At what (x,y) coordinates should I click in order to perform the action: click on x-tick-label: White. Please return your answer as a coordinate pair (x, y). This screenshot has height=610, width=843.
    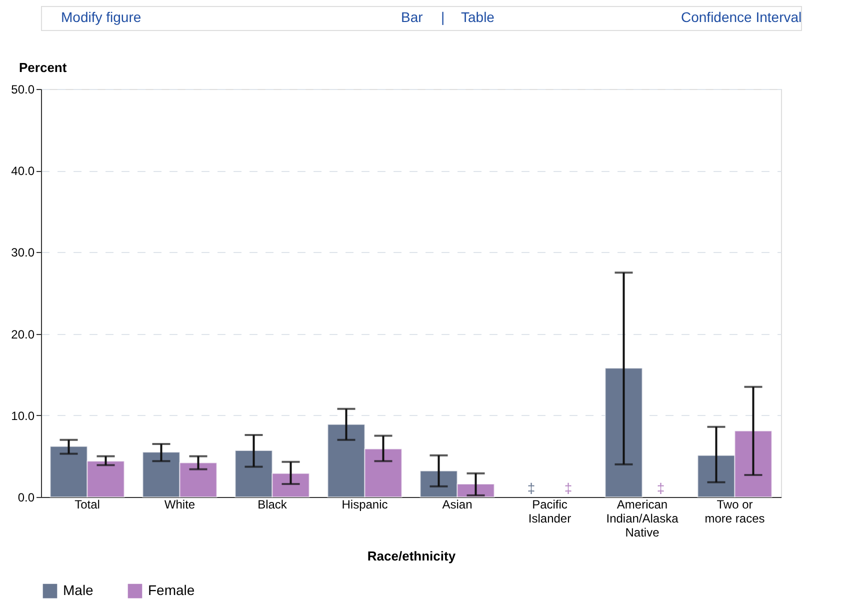
    Looking at the image, I should click on (180, 505).